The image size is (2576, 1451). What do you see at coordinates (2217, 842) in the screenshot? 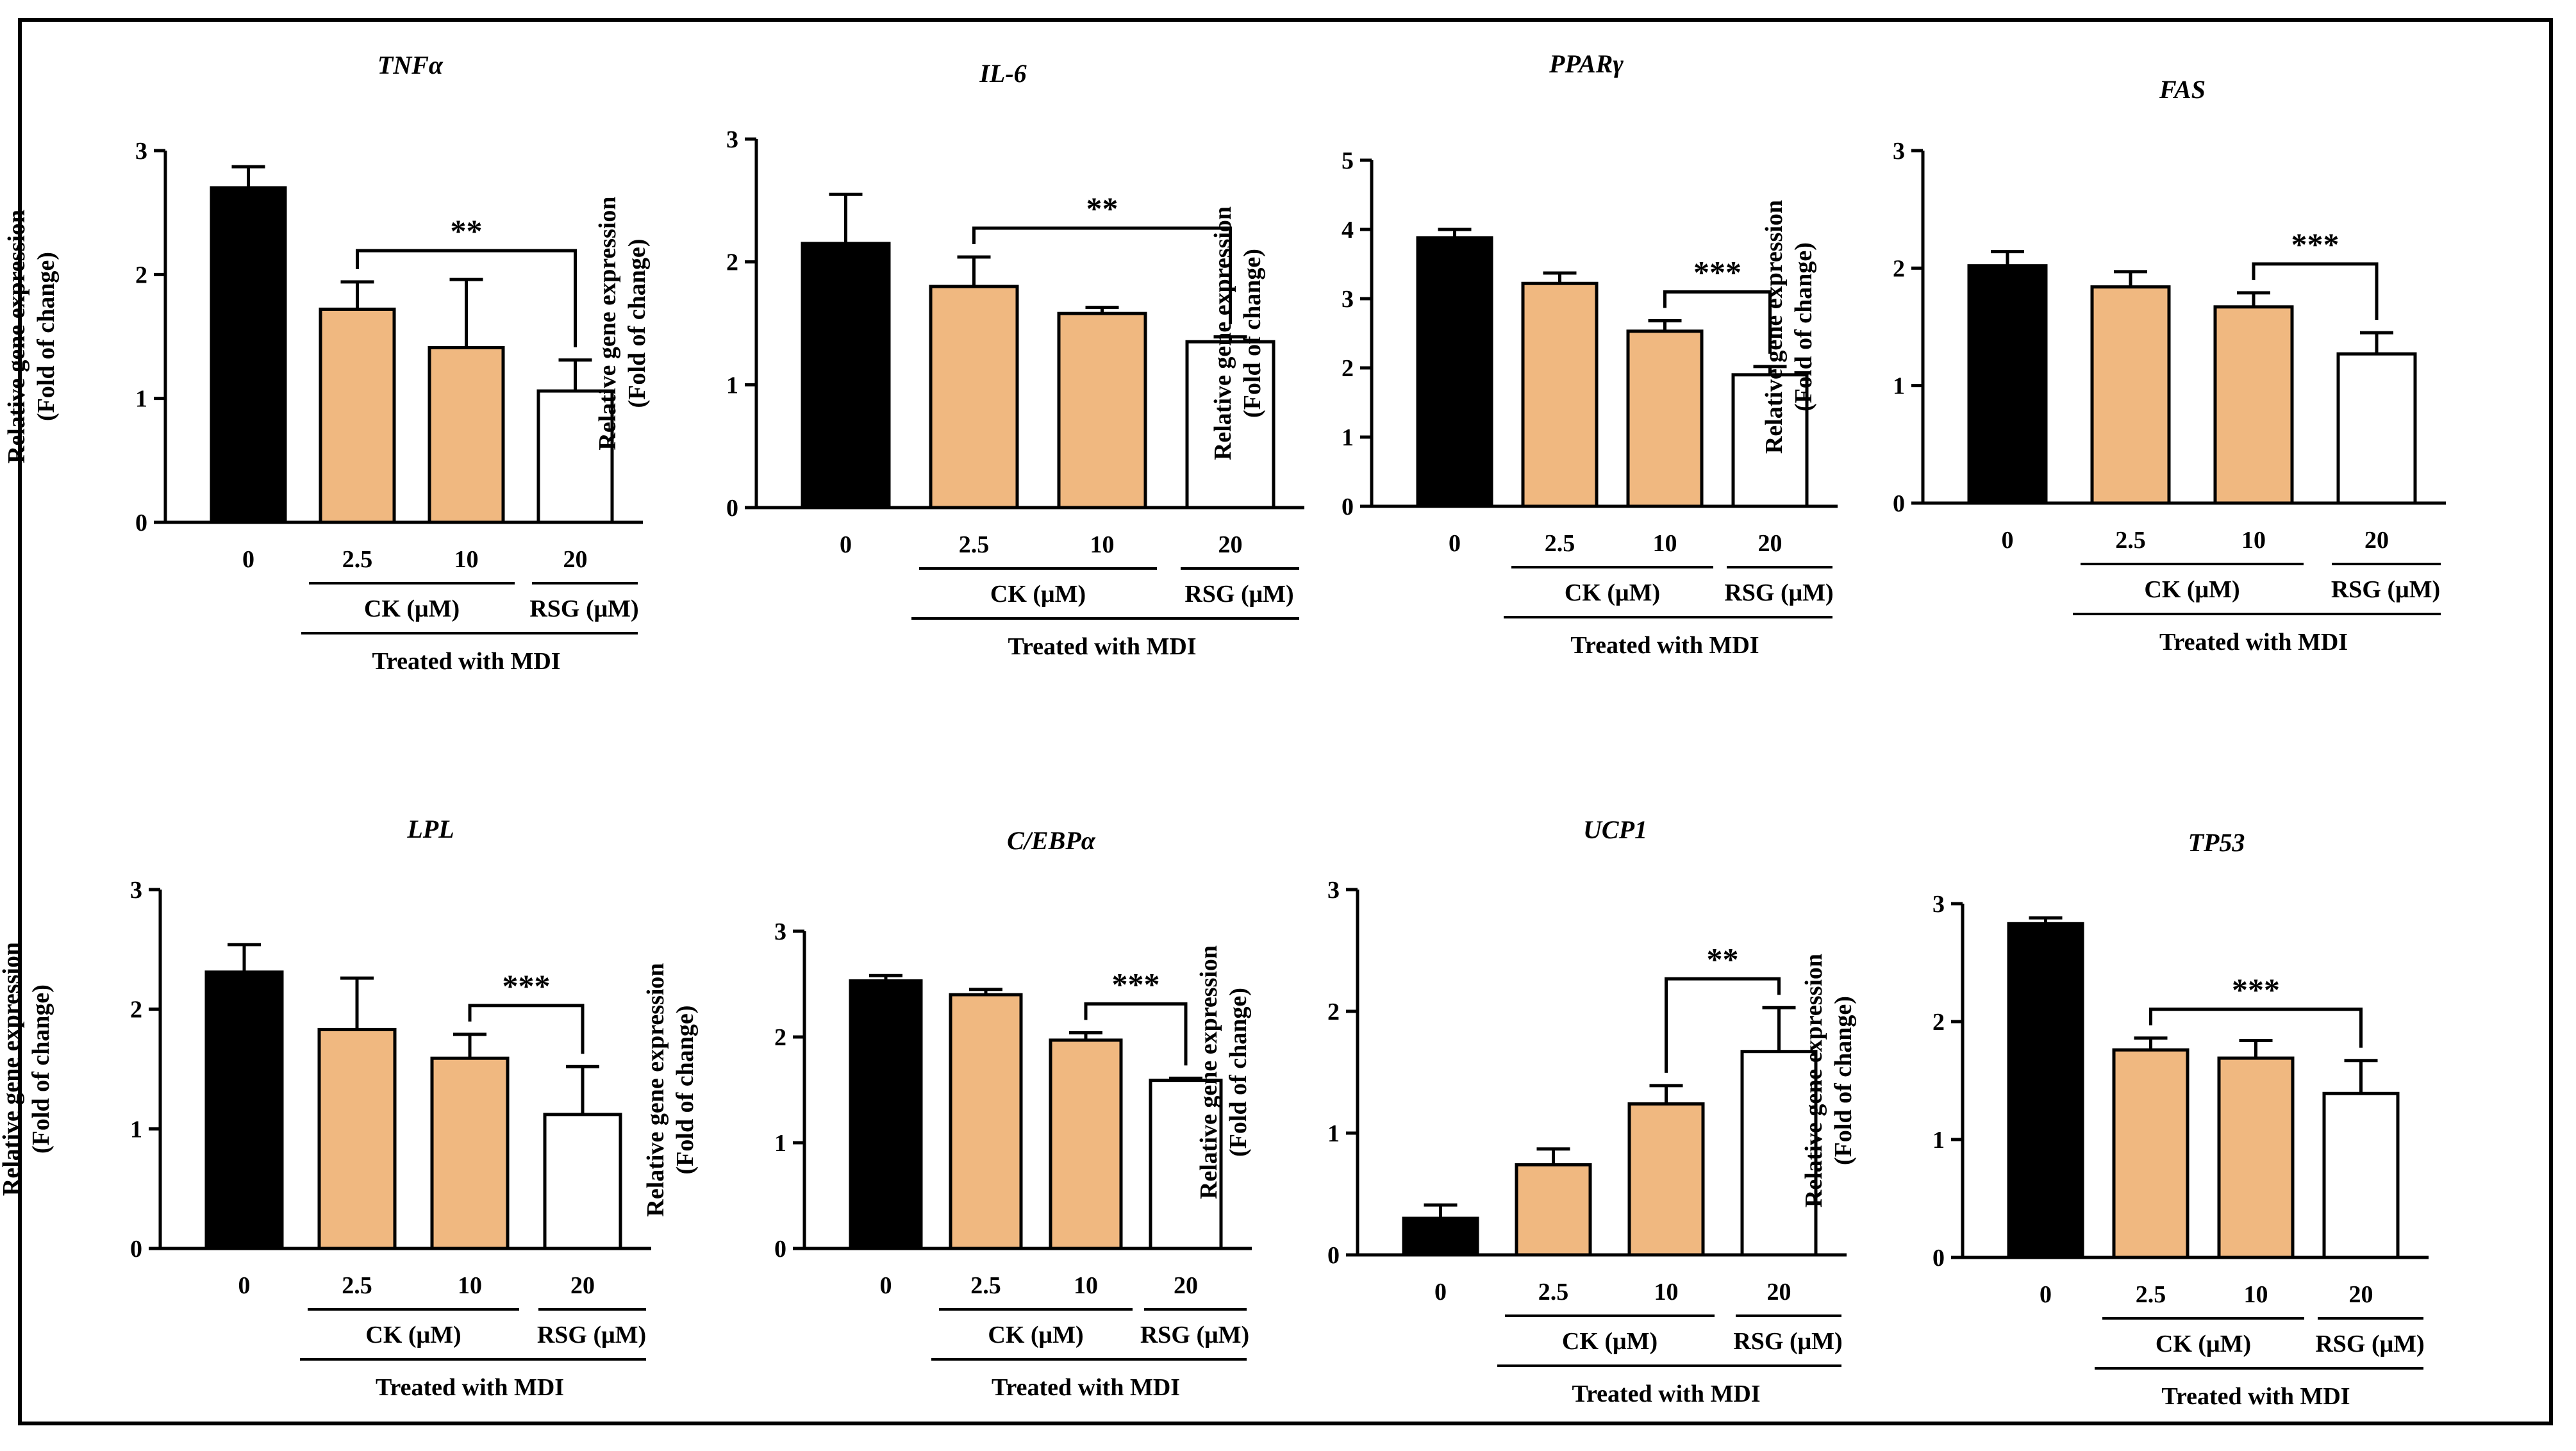
I see `panel-title: TP53` at bounding box center [2217, 842].